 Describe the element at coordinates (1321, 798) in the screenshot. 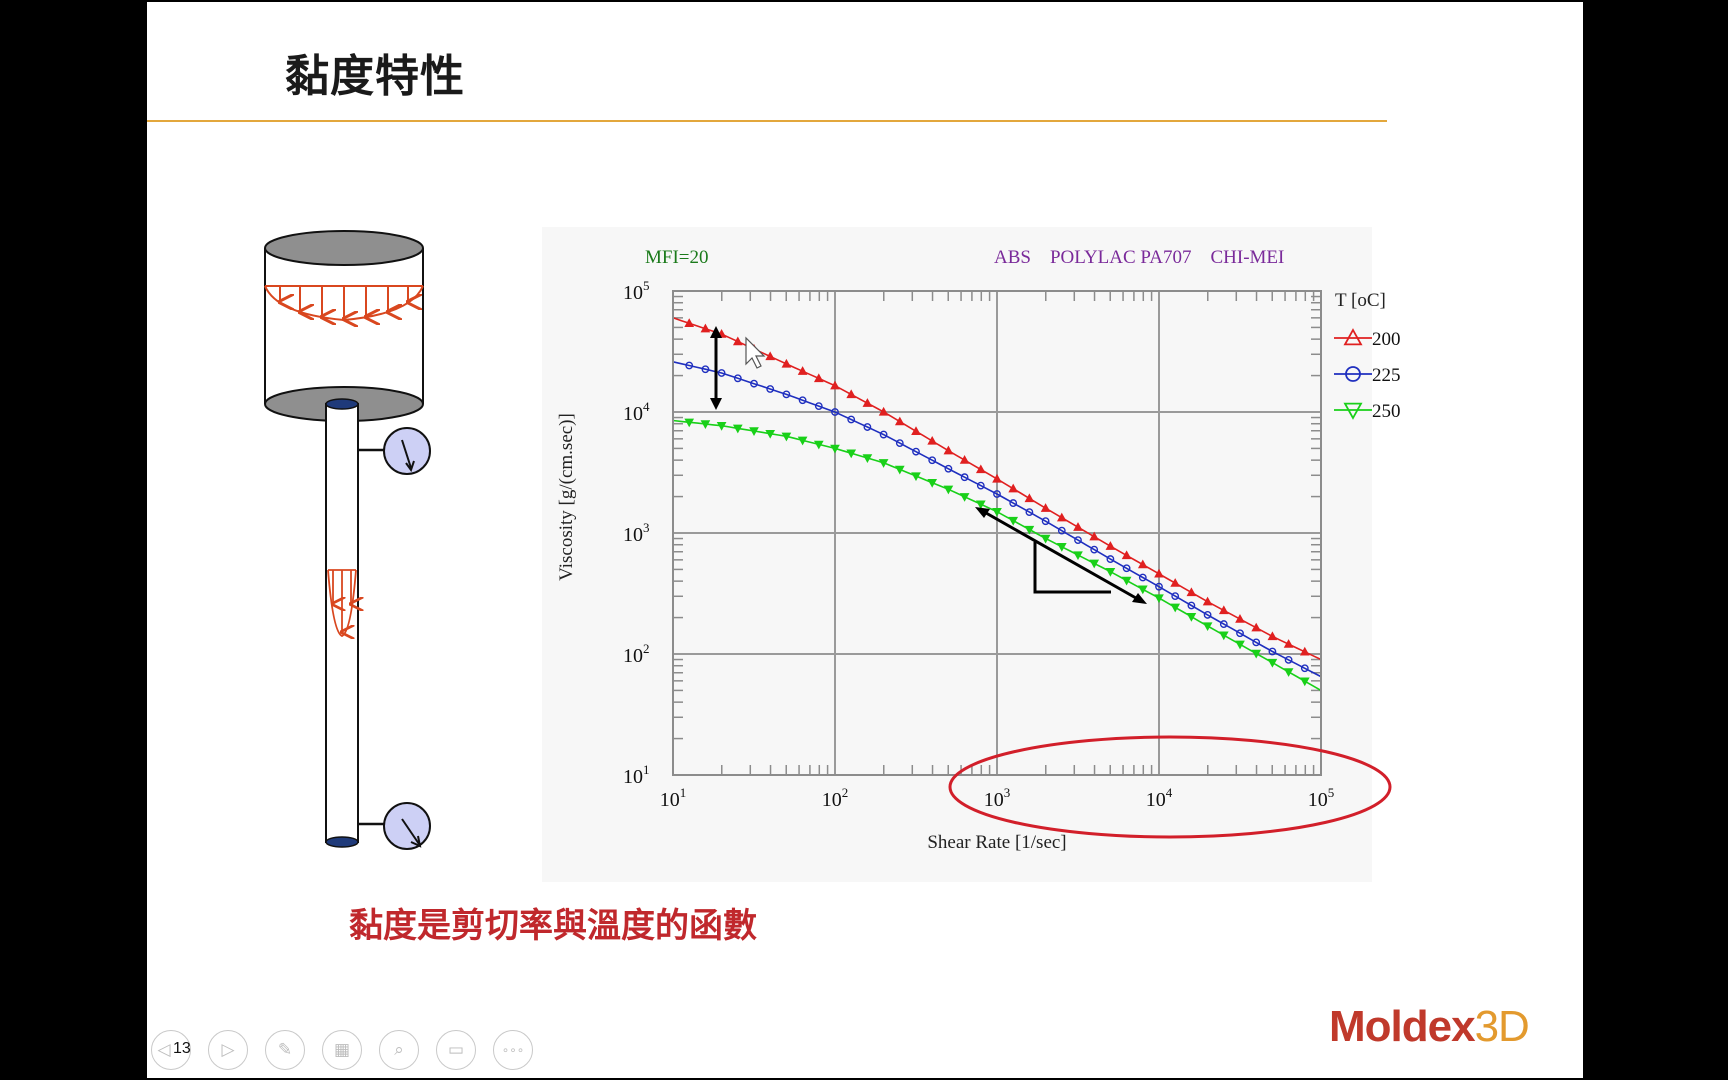

I see `x-tick-label: 10⁵` at that location.